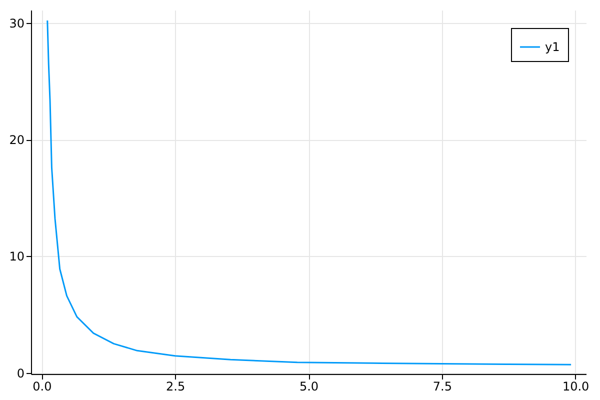  What do you see at coordinates (16, 257) in the screenshot?
I see `y-tick-label: 10` at bounding box center [16, 257].